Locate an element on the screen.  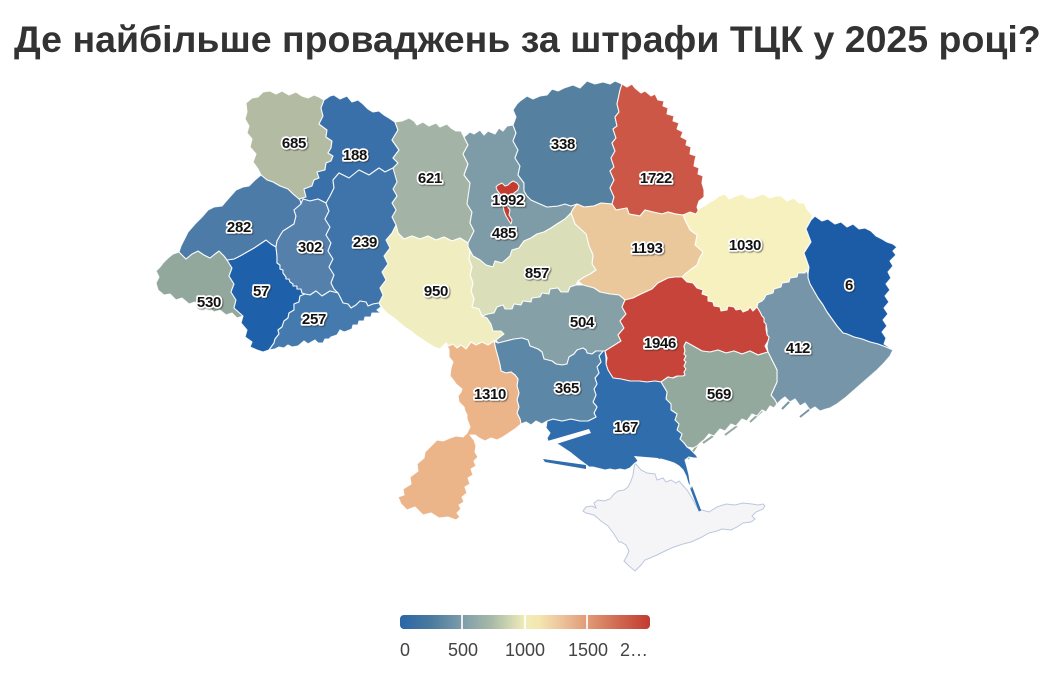
svg-text: 257 is located at coordinates (314, 319).